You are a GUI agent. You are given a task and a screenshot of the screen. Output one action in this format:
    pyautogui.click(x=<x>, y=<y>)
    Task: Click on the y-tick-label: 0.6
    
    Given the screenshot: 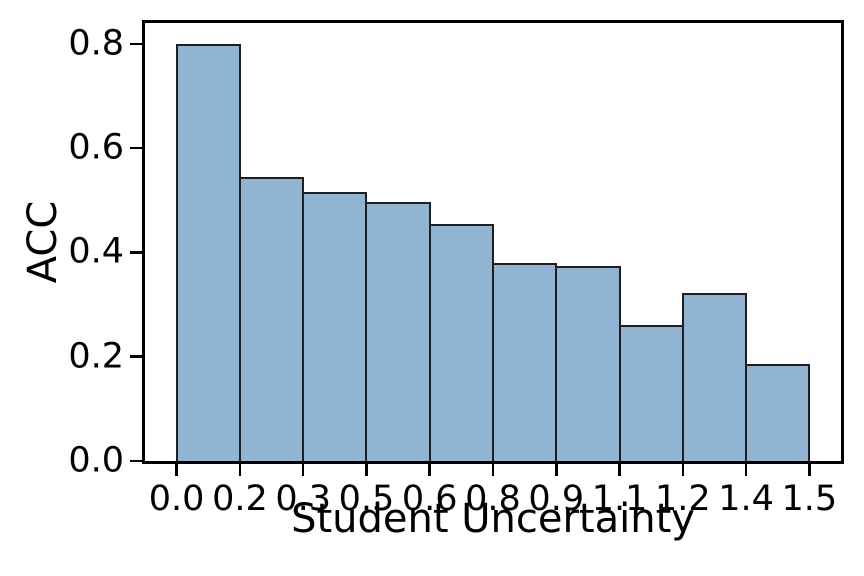 What is the action you would take?
    pyautogui.click(x=96, y=147)
    